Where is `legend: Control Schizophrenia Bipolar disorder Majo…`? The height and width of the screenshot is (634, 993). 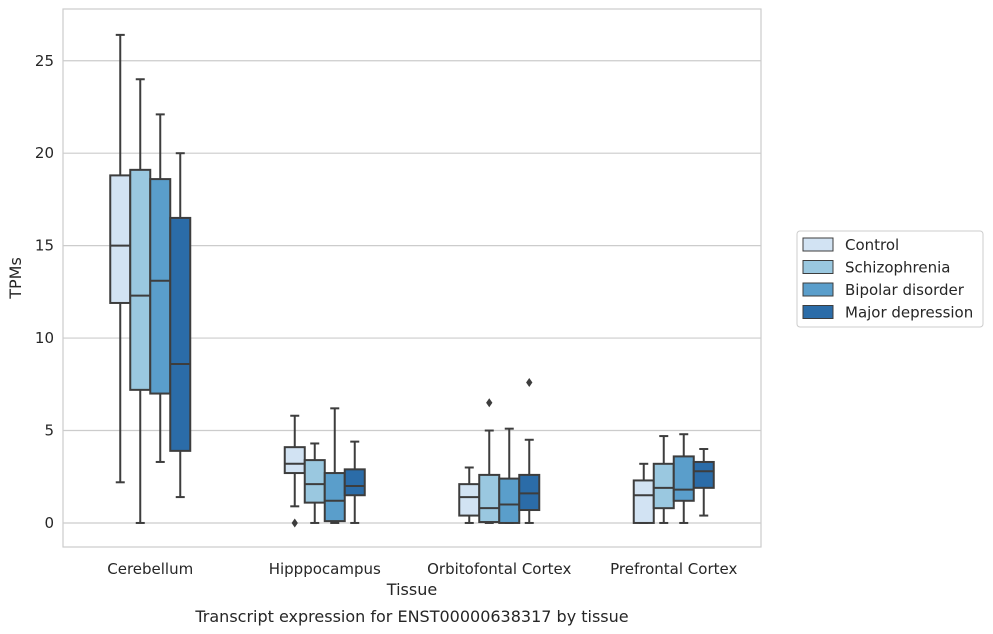 legend: Control Schizophrenia Bipolar disorder Majo… is located at coordinates (890, 279).